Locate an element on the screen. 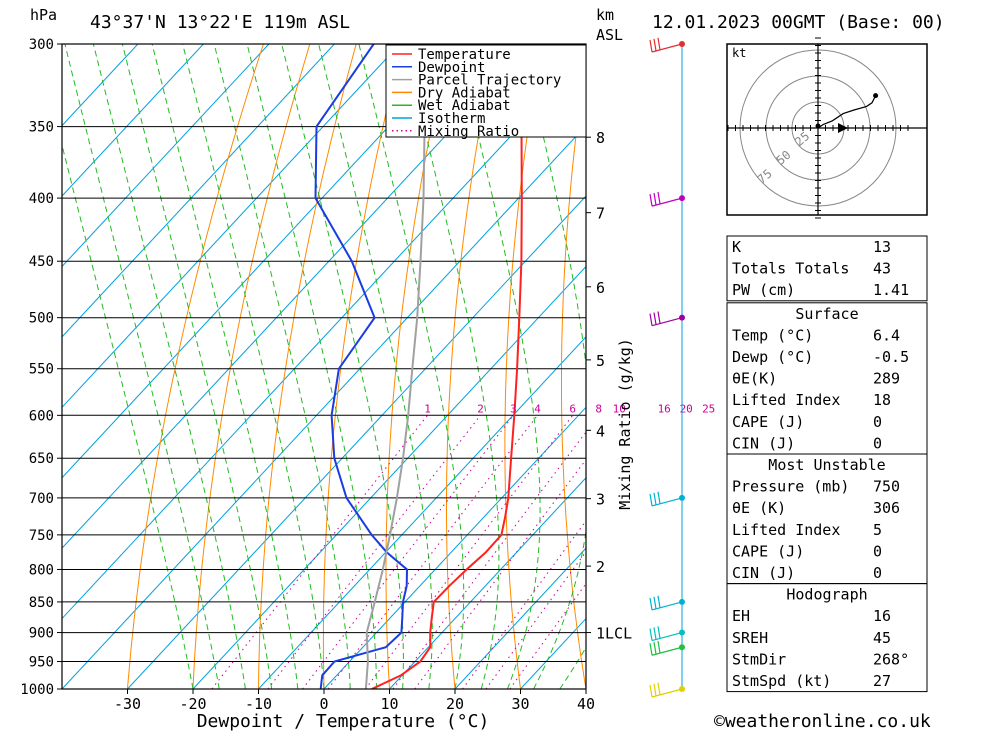  pressure-tick-label: 400 is located at coordinates (41, 199).